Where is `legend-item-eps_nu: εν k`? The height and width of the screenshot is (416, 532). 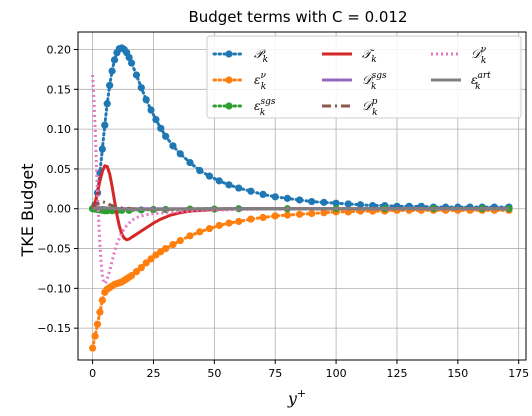
legend-item-eps_nu: εν k is located at coordinates (239, 81).